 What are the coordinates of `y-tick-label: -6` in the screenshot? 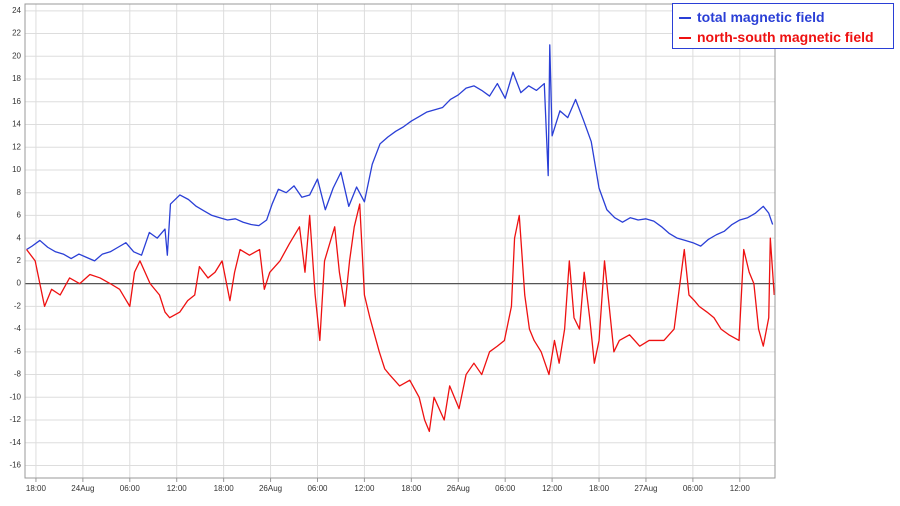 It's located at (18, 351).